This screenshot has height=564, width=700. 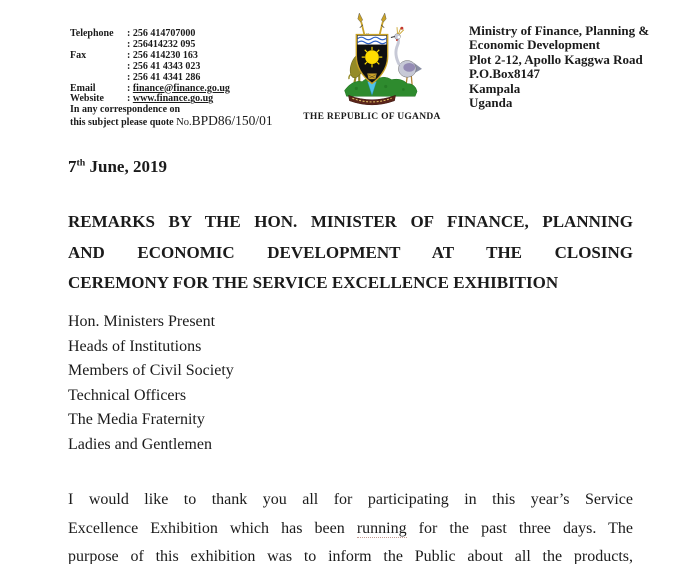 I want to click on address-line: P.O.Box8147, so click(x=505, y=74).